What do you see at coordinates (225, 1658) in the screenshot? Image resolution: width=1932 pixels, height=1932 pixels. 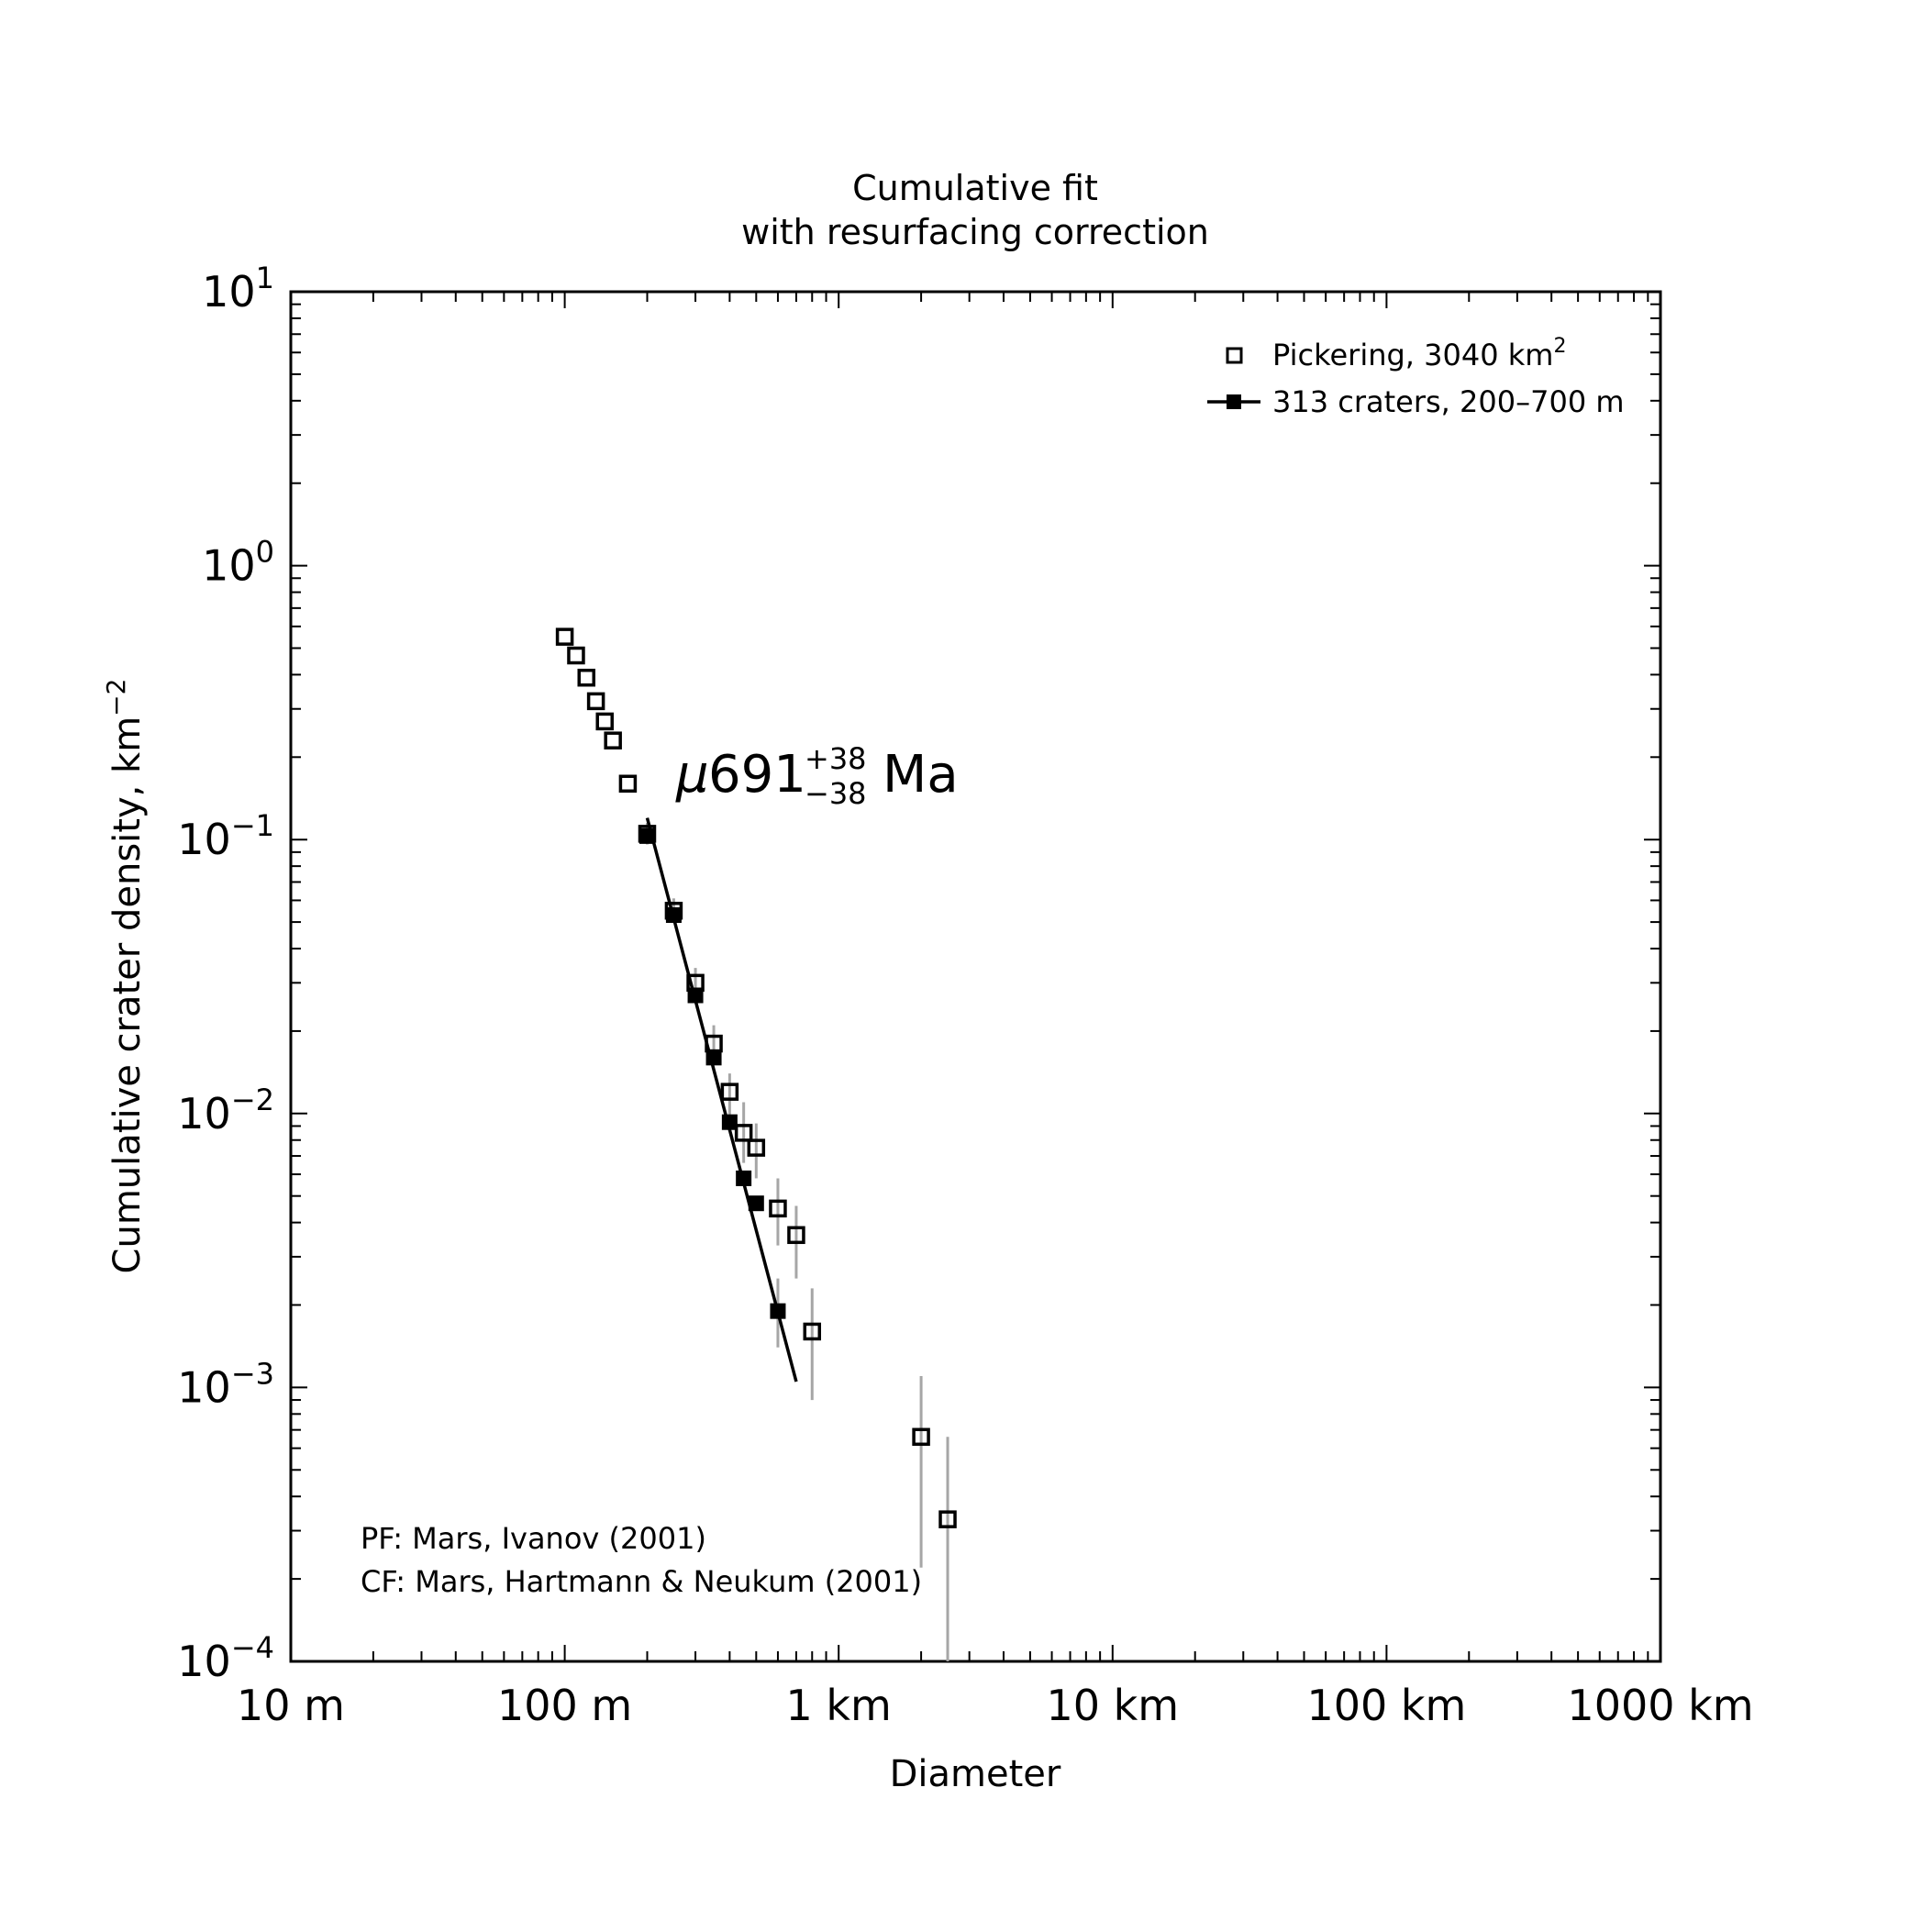 I see `y-tick-label: 10⁻⁴` at bounding box center [225, 1658].